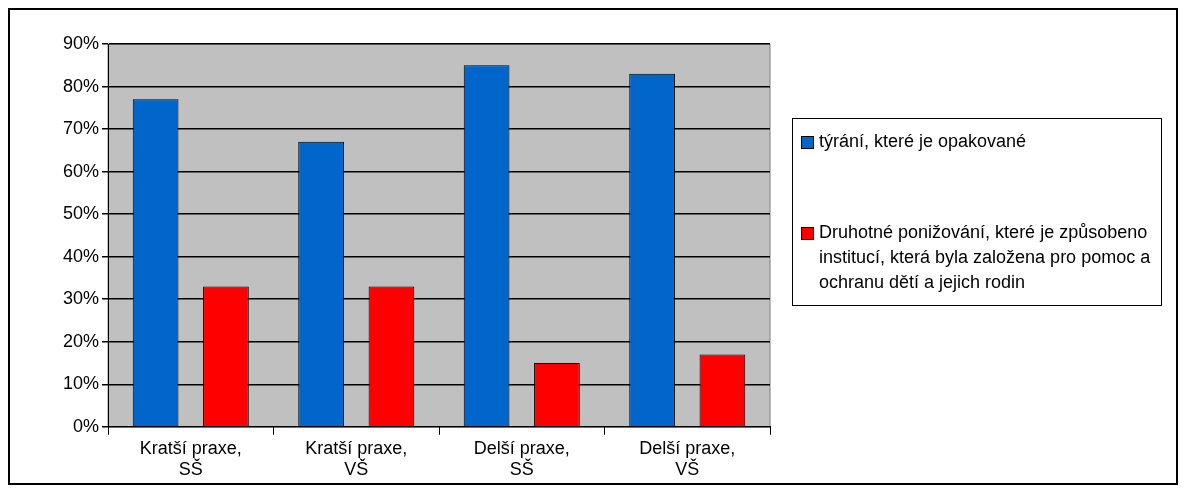 Image resolution: width=1188 pixels, height=495 pixels. I want to click on y-tick-label: 70%, so click(81, 128).